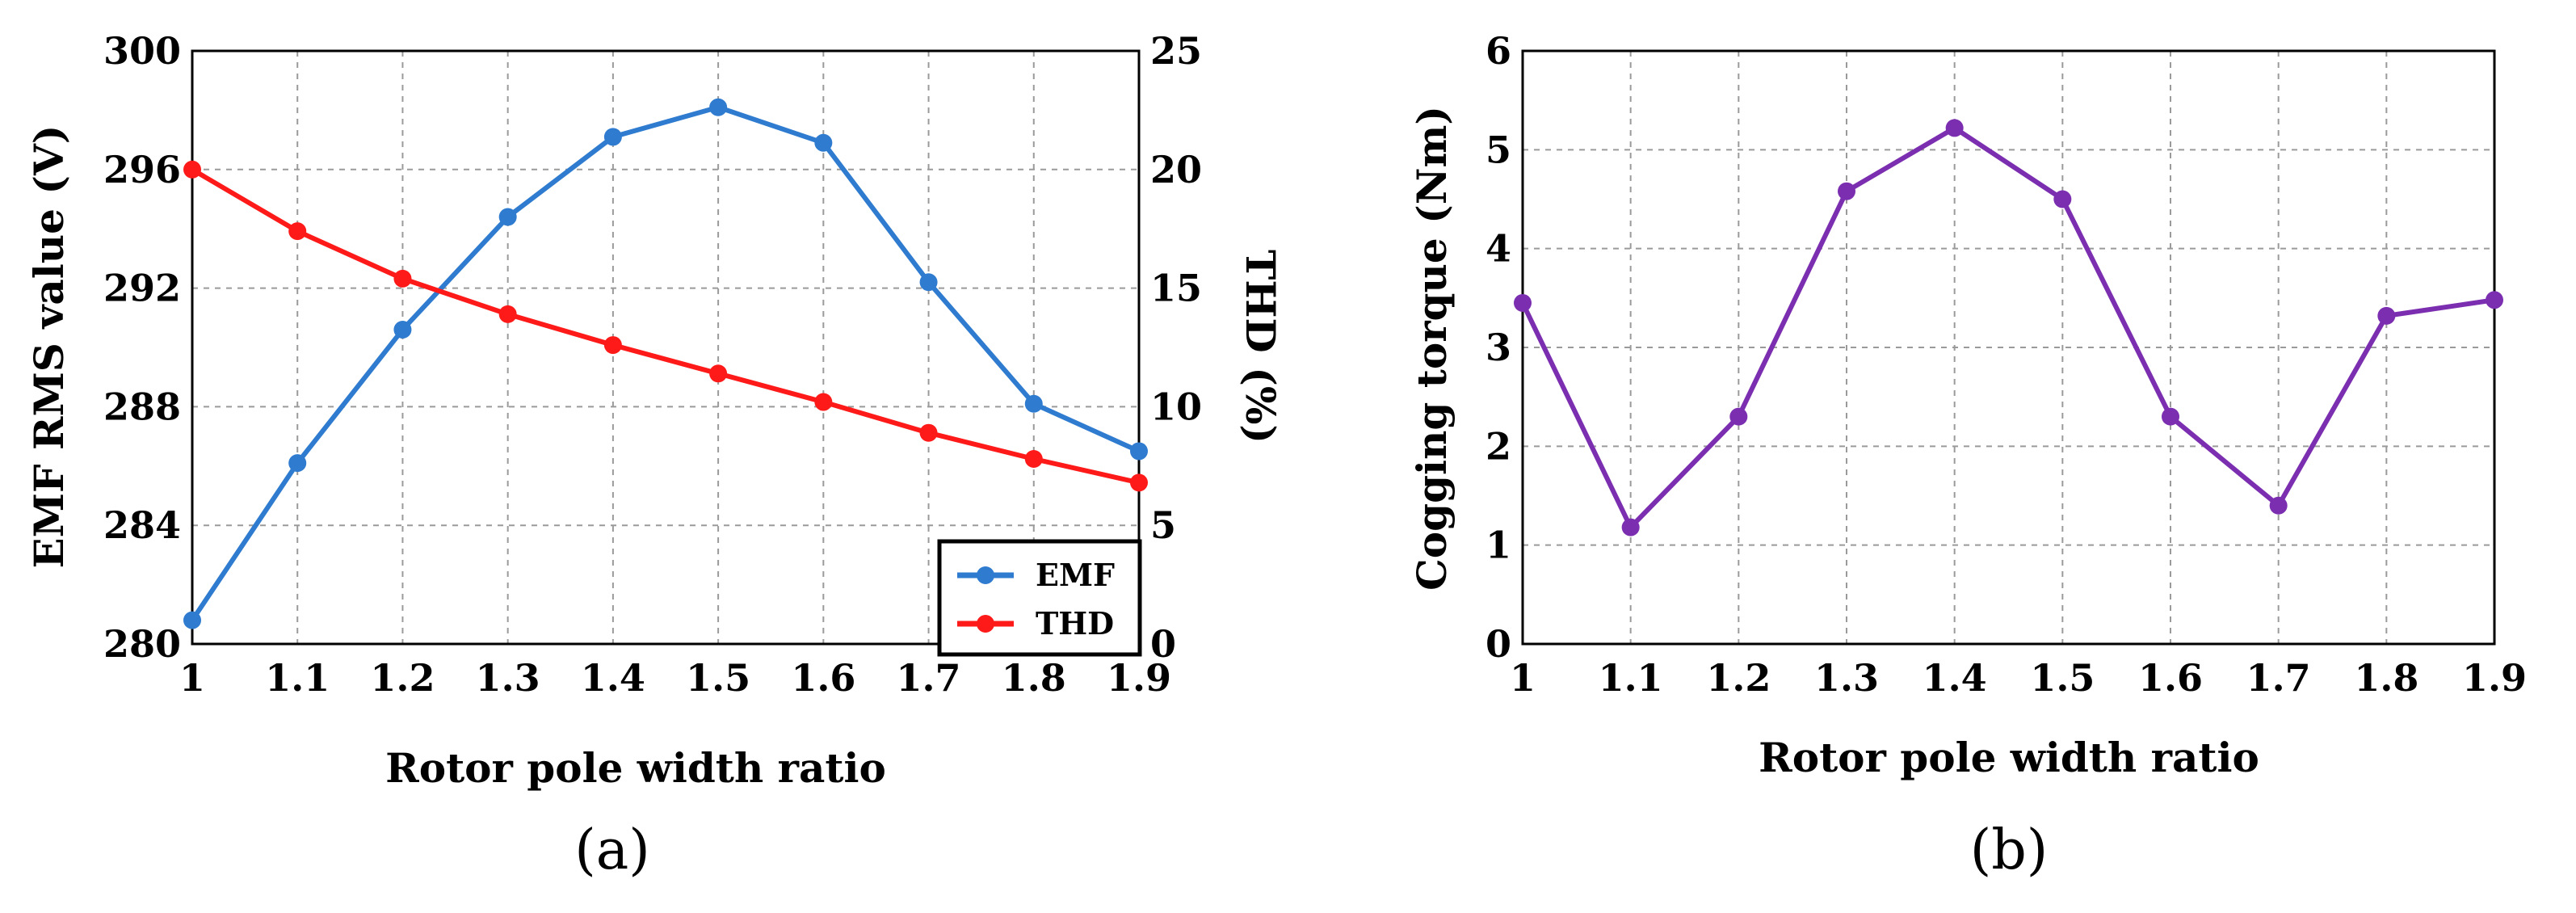 The image size is (2576, 913). I want to click on chart-a-x-ticks: 1 1.1 1.2 1.3 1.4 1.5 1.6 1.7 1.8 1.9, so click(675, 678).